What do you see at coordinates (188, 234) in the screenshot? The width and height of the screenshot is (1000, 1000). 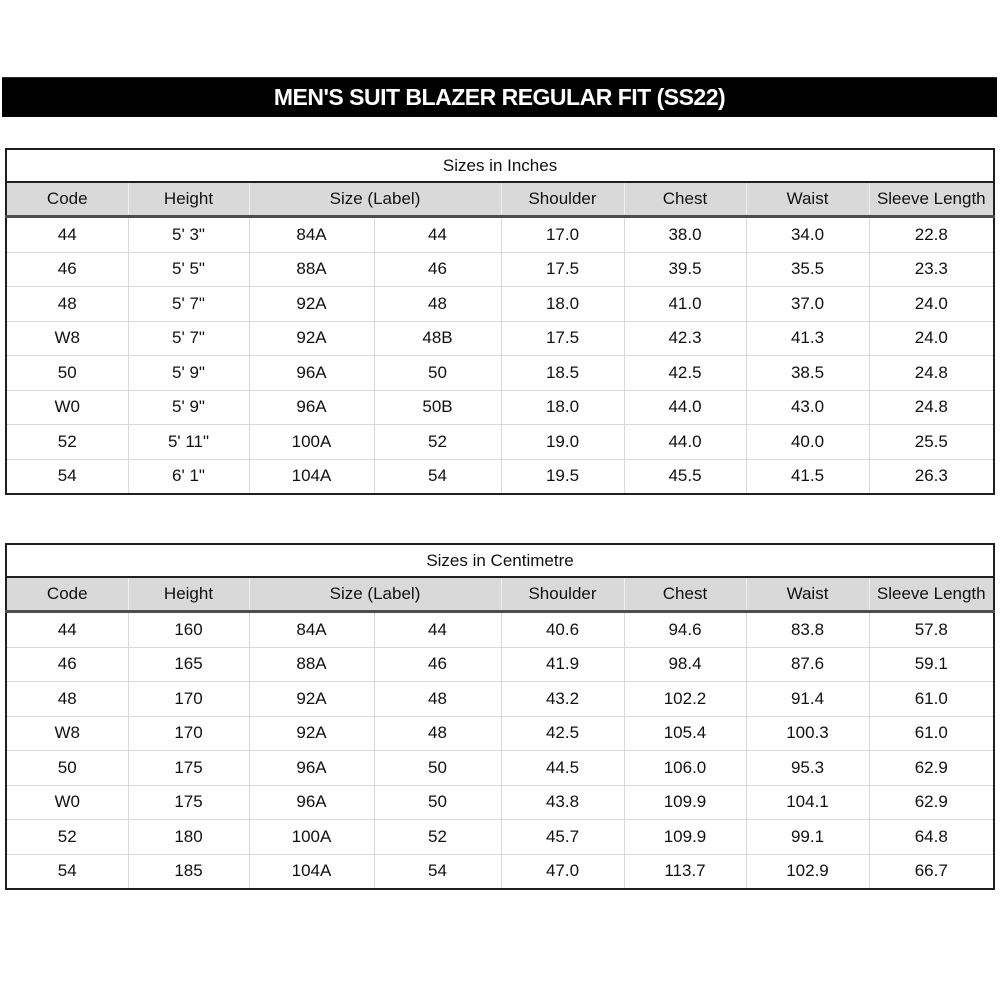 I see `cell-height: 5' 3"` at bounding box center [188, 234].